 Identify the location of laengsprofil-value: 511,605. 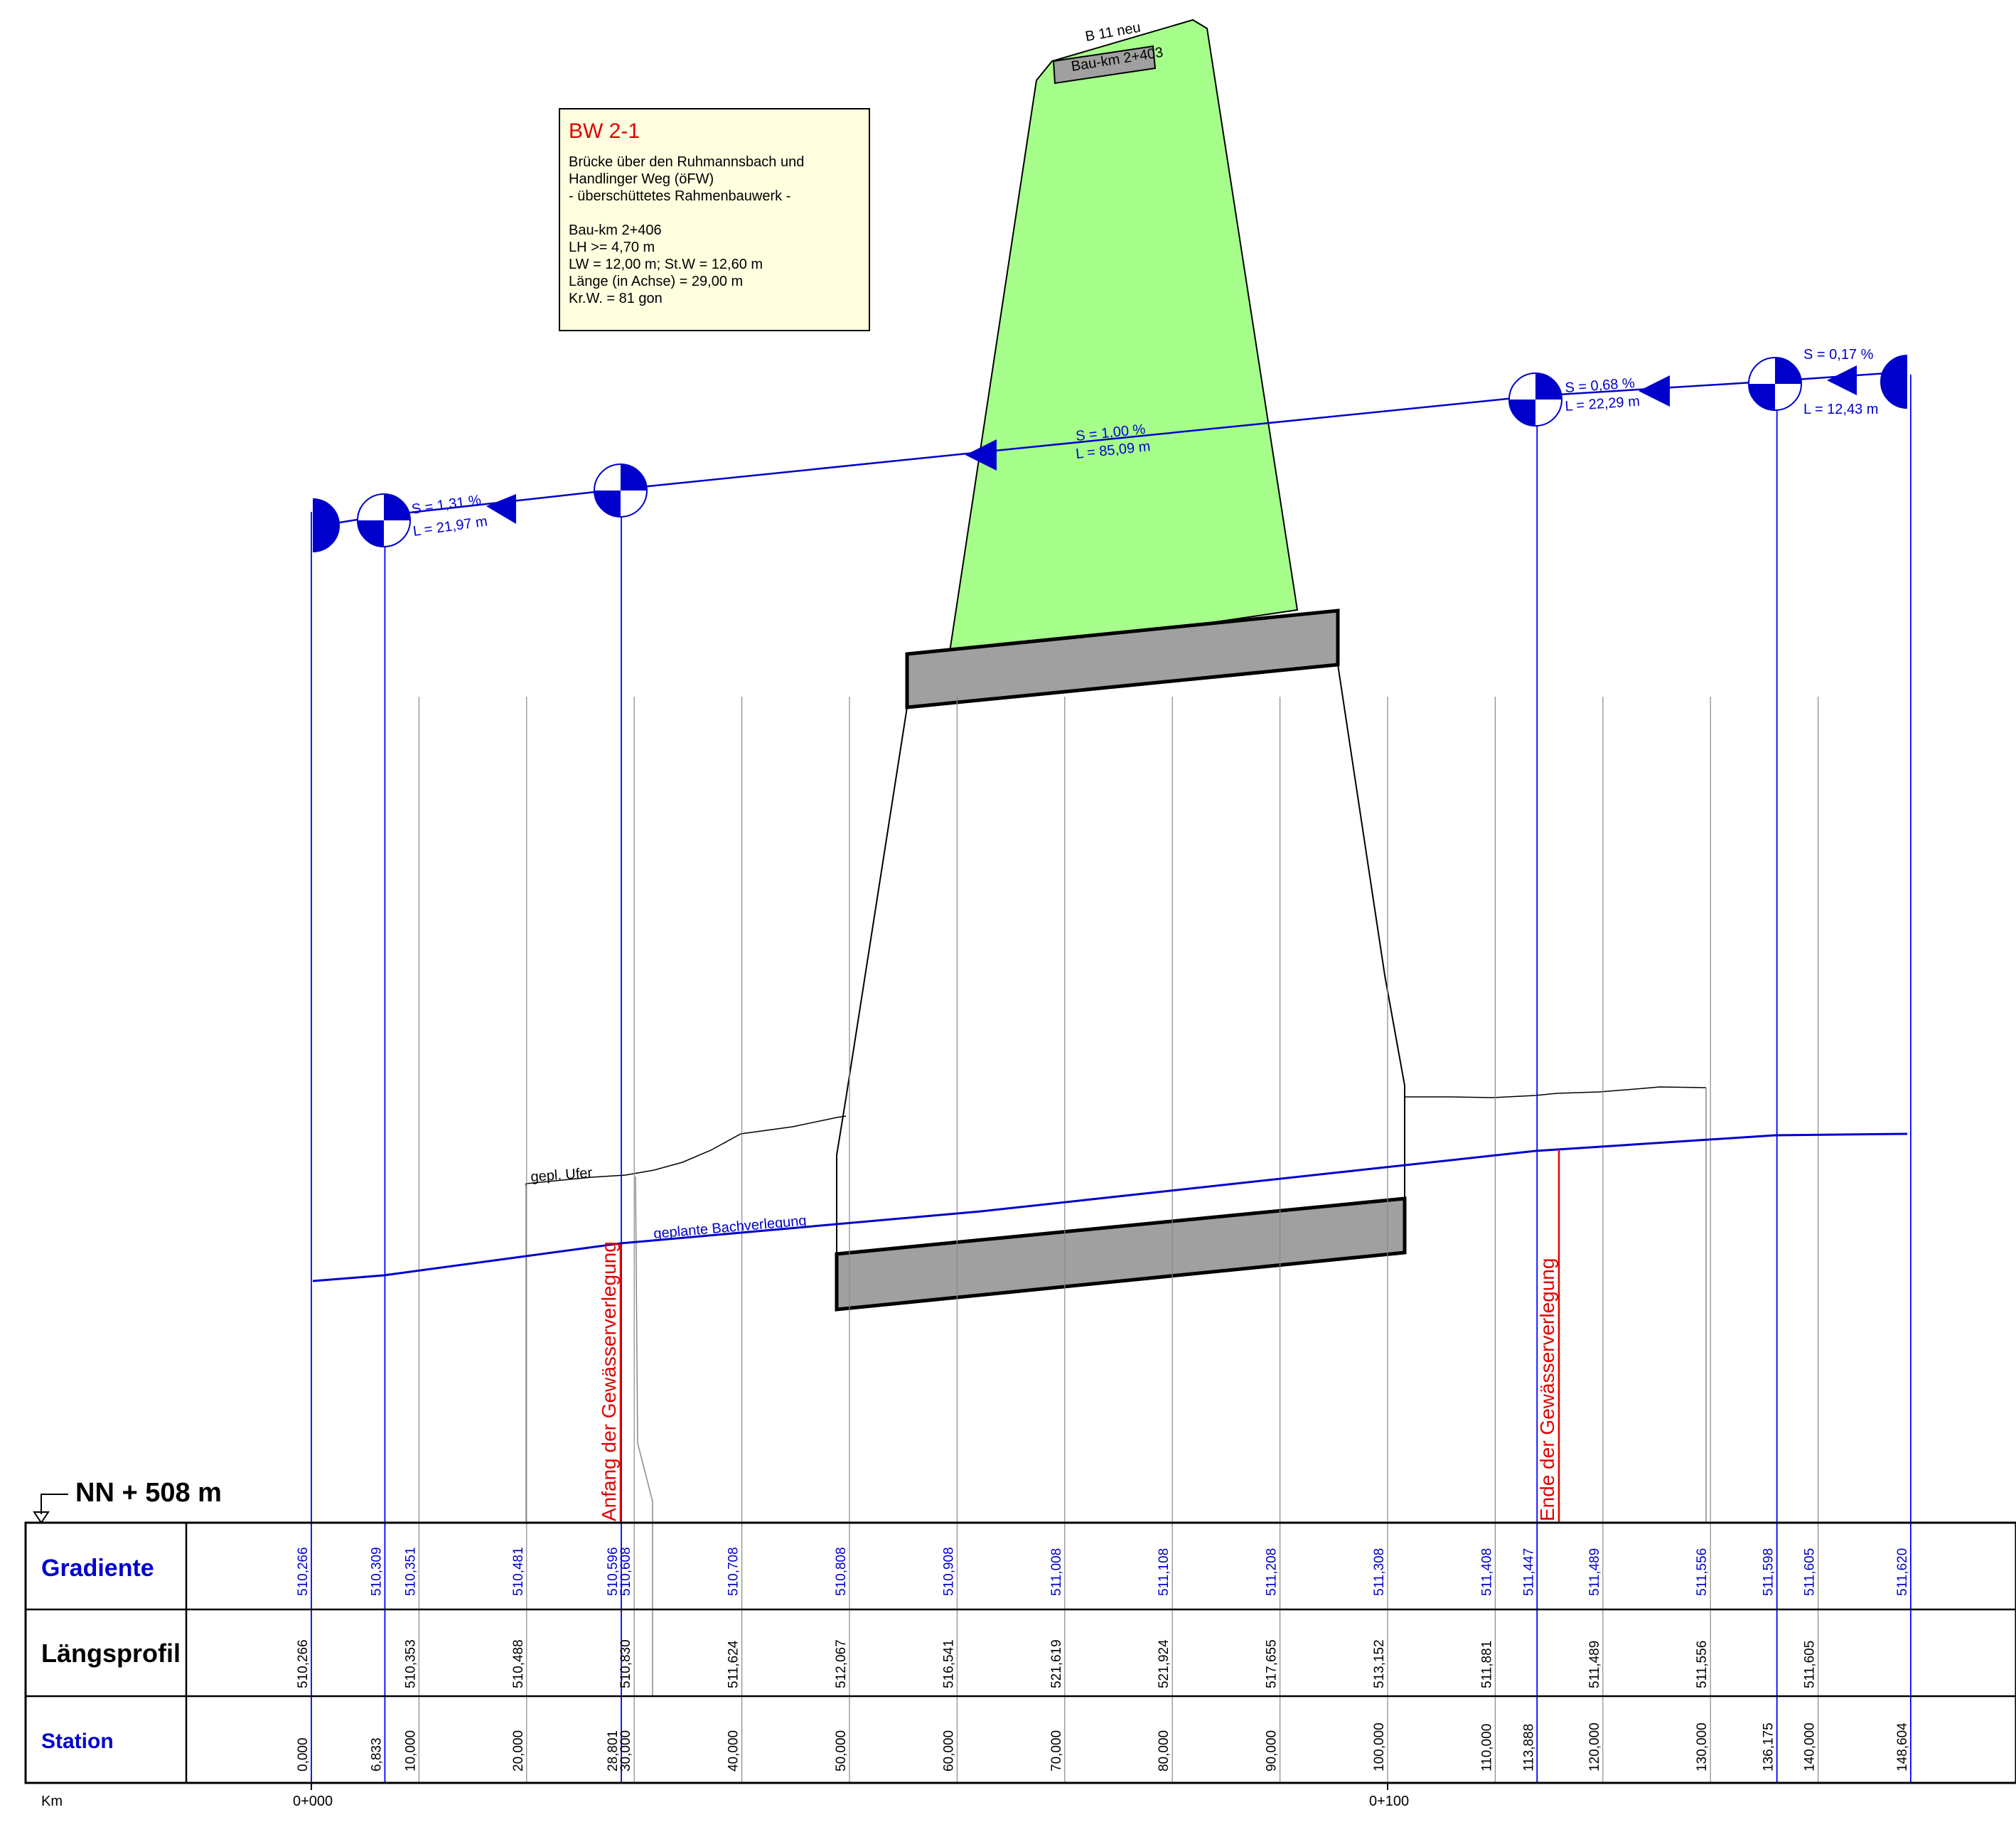
(1811, 1664).